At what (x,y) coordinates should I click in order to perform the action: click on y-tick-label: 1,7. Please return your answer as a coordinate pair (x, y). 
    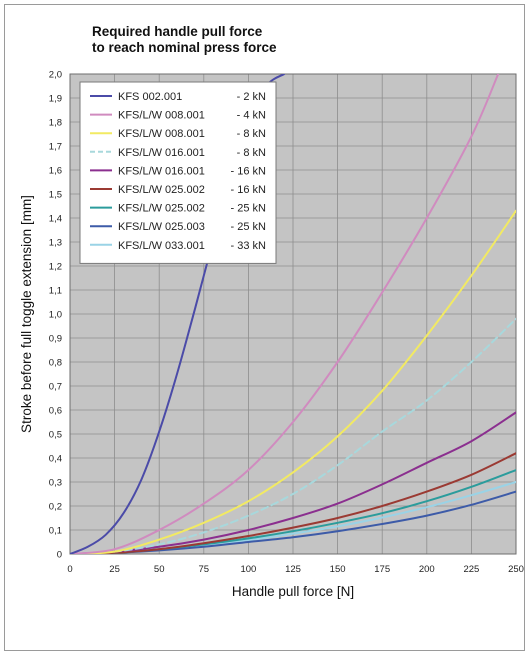
    Looking at the image, I should click on (55, 147).